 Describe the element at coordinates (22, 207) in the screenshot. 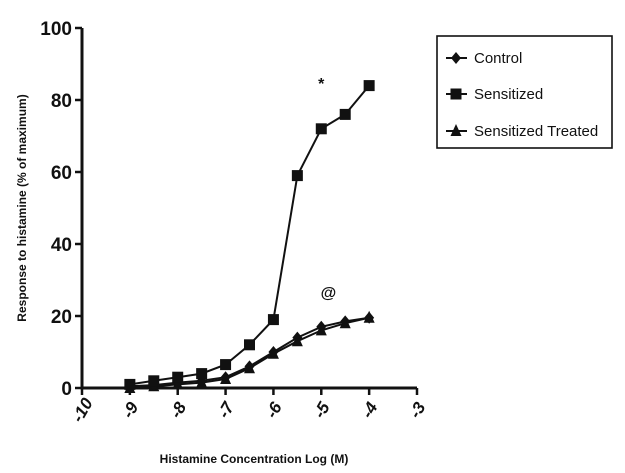

I see `y-axis-title: Response to histamine (% of maximum)` at that location.